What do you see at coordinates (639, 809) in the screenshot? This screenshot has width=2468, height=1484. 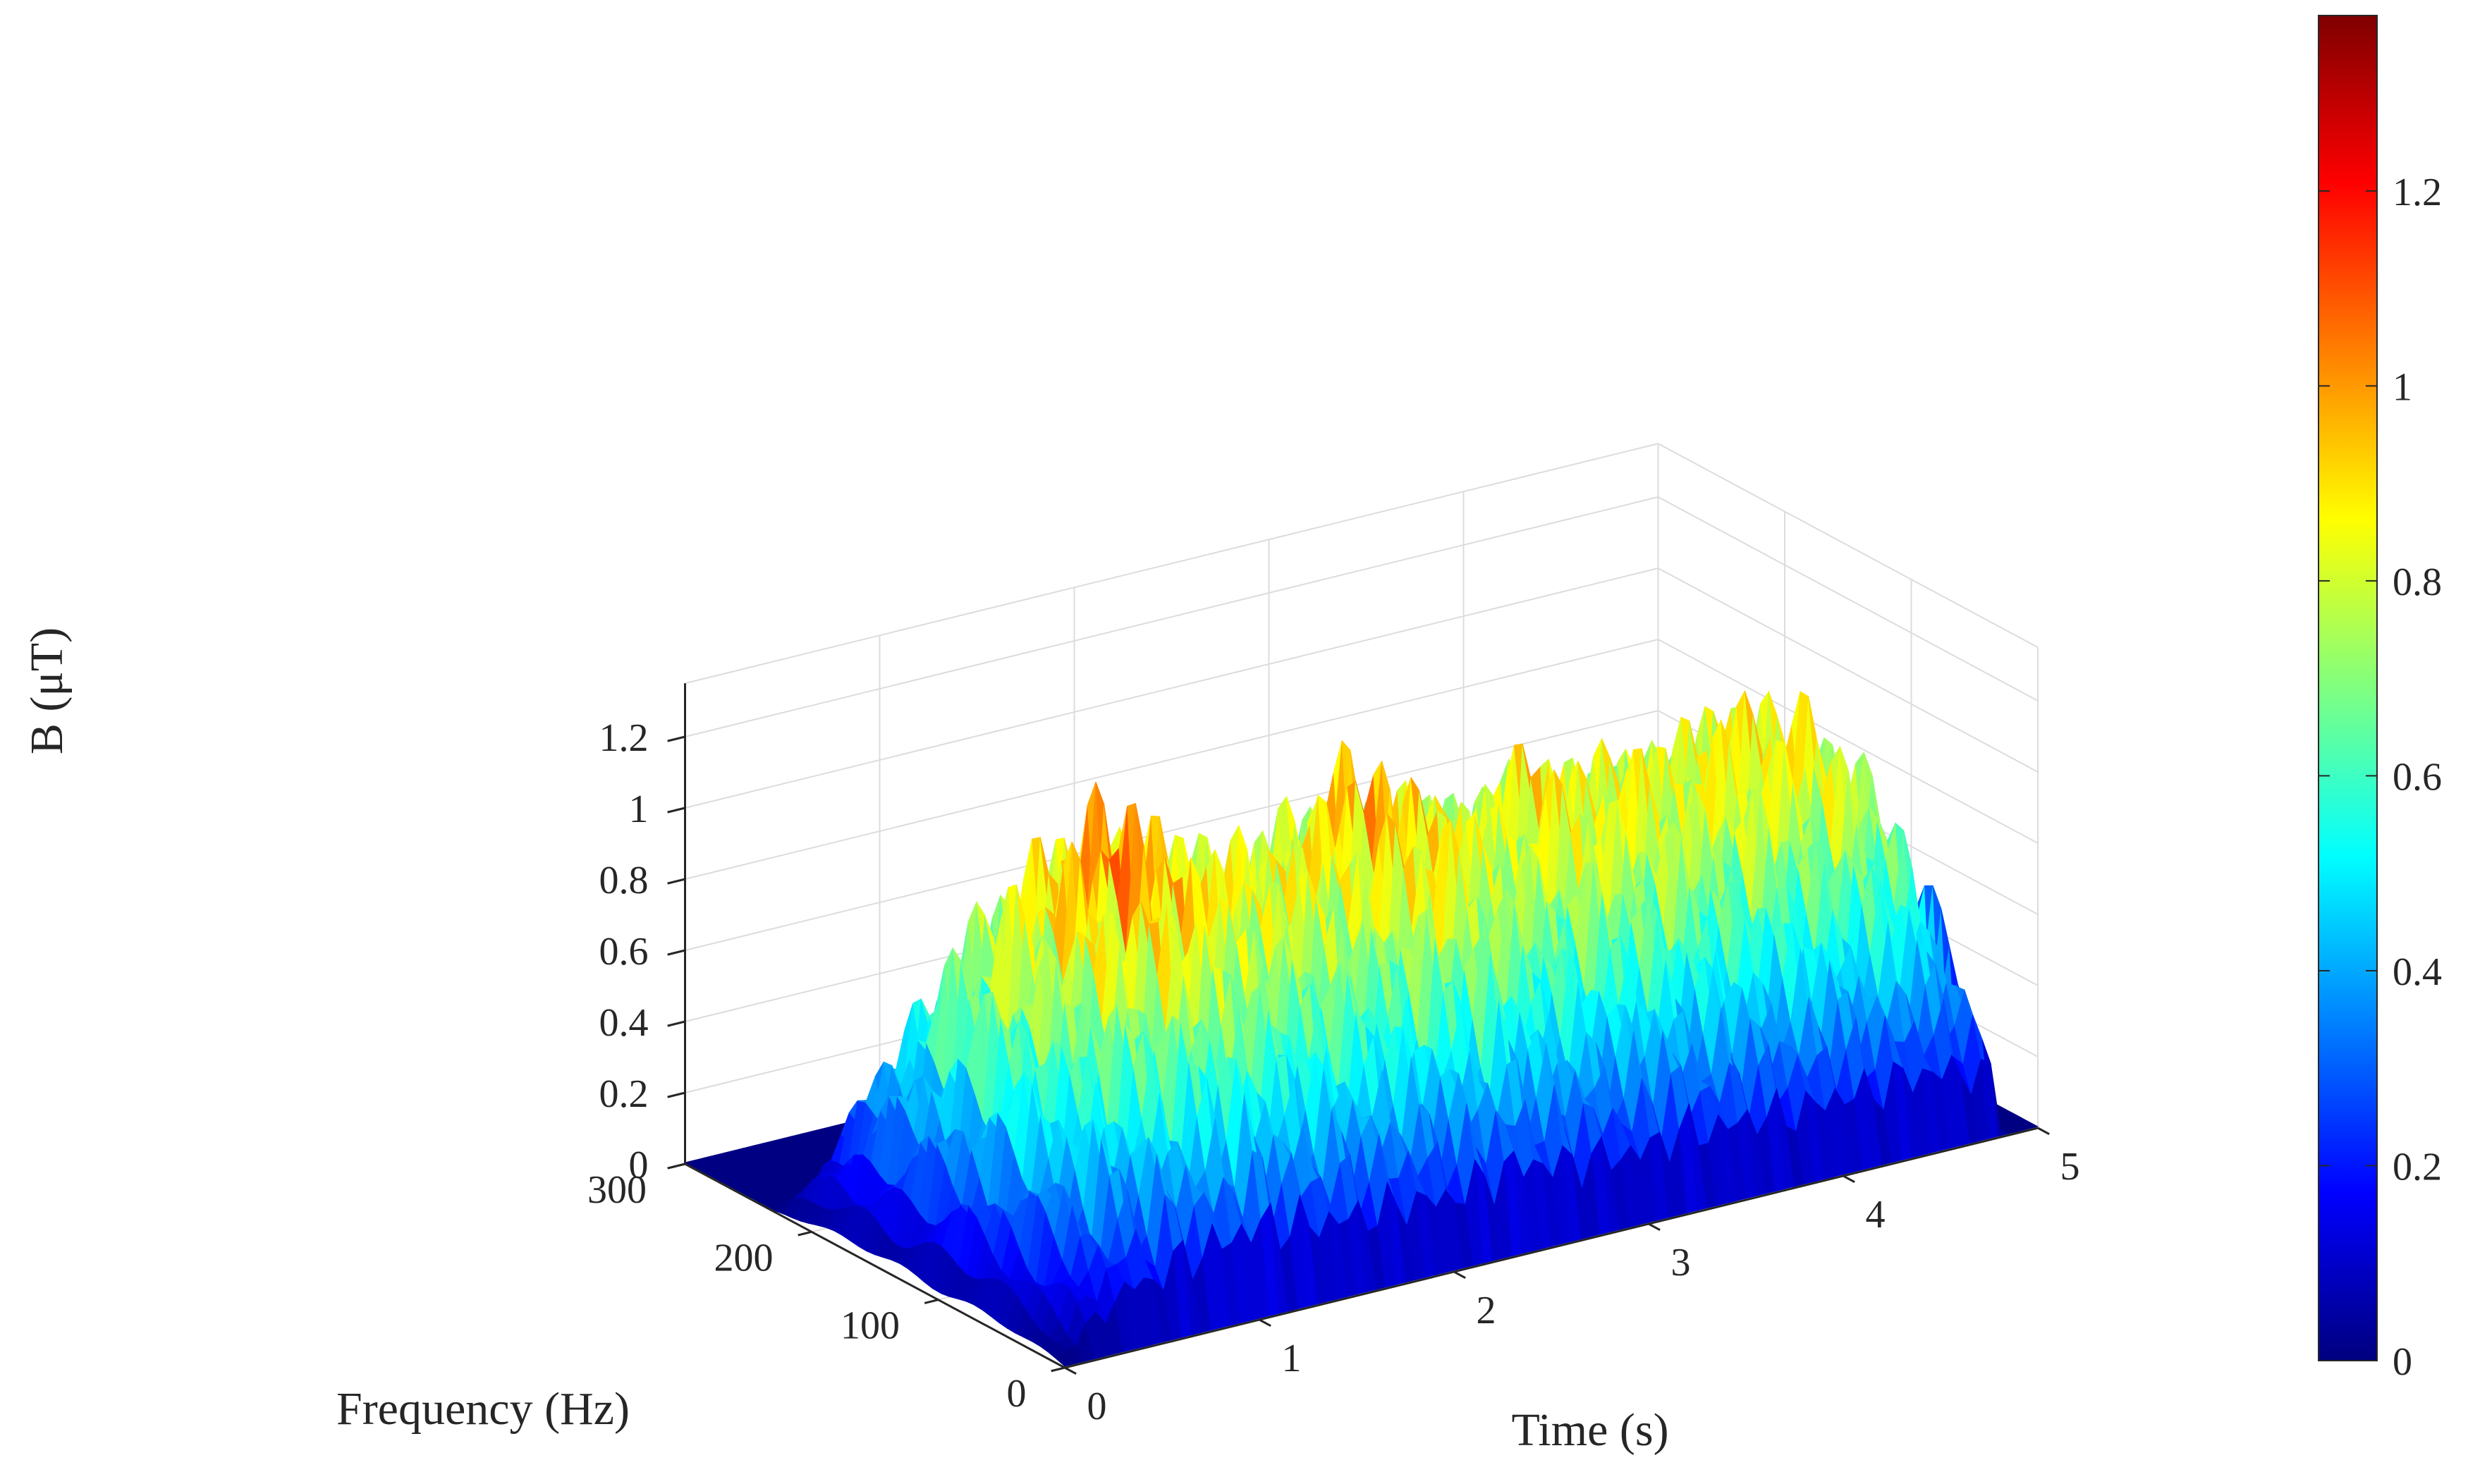 I see `z-tick-label: 1` at bounding box center [639, 809].